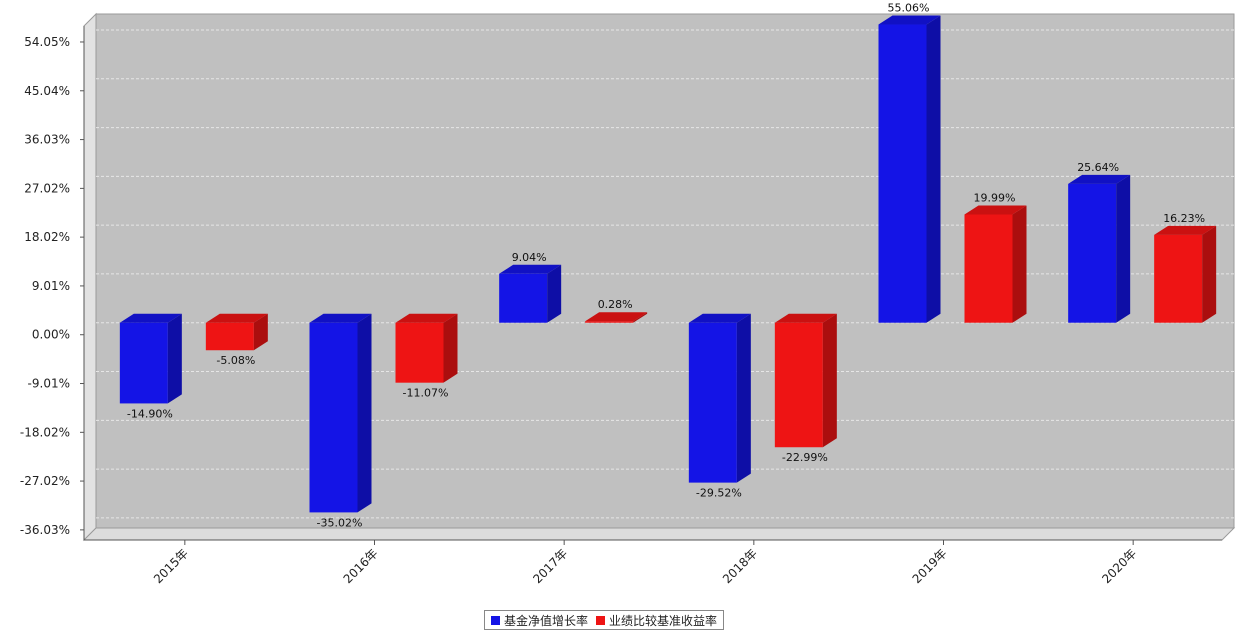  What do you see at coordinates (1098, 167) in the screenshot?
I see `data-label: 25.64%` at bounding box center [1098, 167].